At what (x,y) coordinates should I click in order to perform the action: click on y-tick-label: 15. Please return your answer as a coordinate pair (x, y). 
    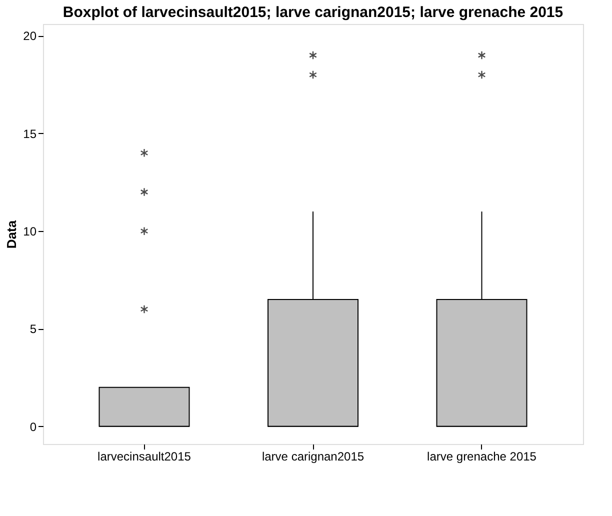
    Looking at the image, I should click on (30, 133).